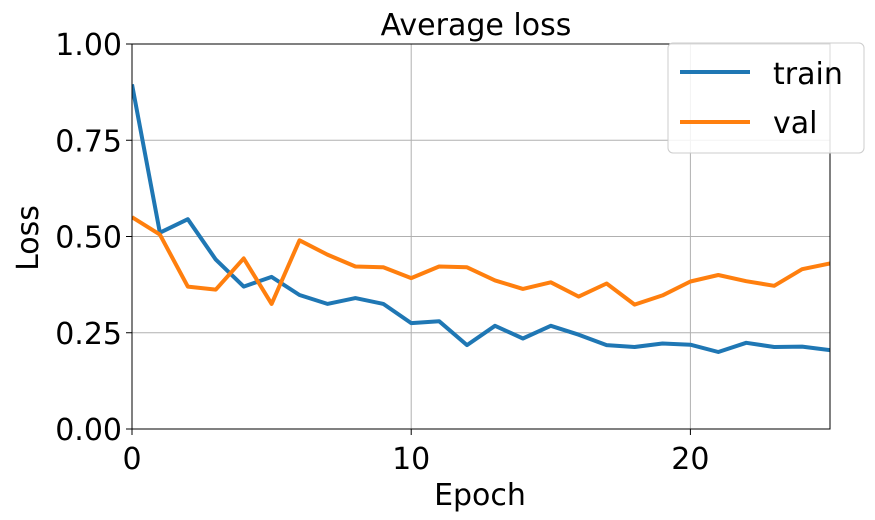  I want to click on x-tick-label: 0, so click(131, 459).